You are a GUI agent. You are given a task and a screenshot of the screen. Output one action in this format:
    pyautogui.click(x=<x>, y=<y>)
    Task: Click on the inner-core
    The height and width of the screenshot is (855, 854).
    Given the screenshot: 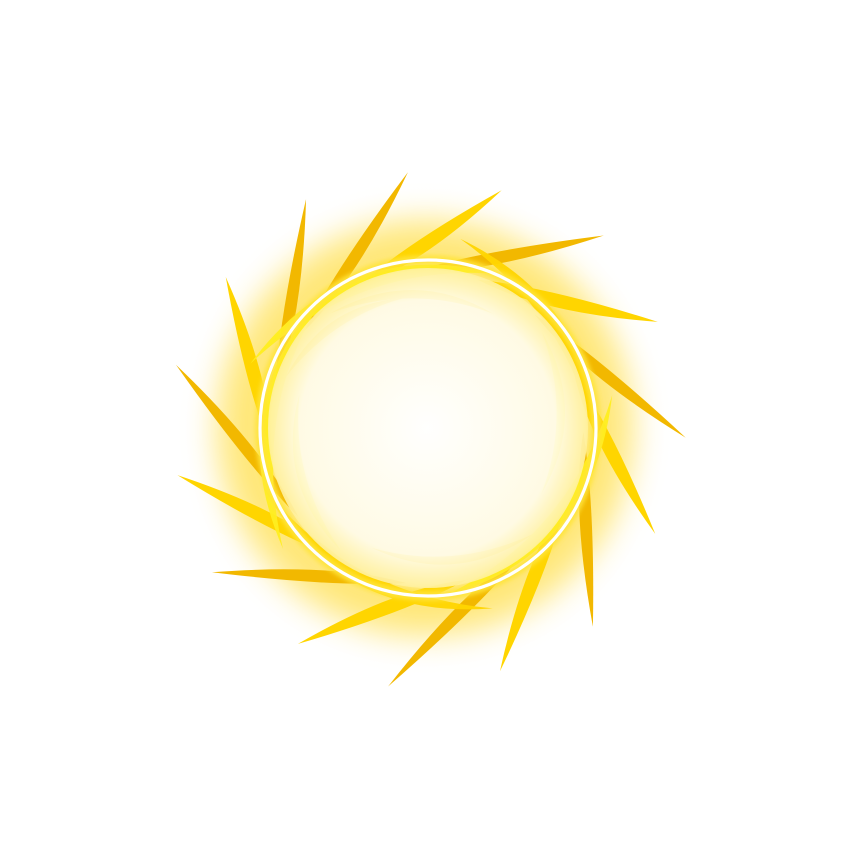 What is the action you would take?
    pyautogui.click(x=428, y=428)
    